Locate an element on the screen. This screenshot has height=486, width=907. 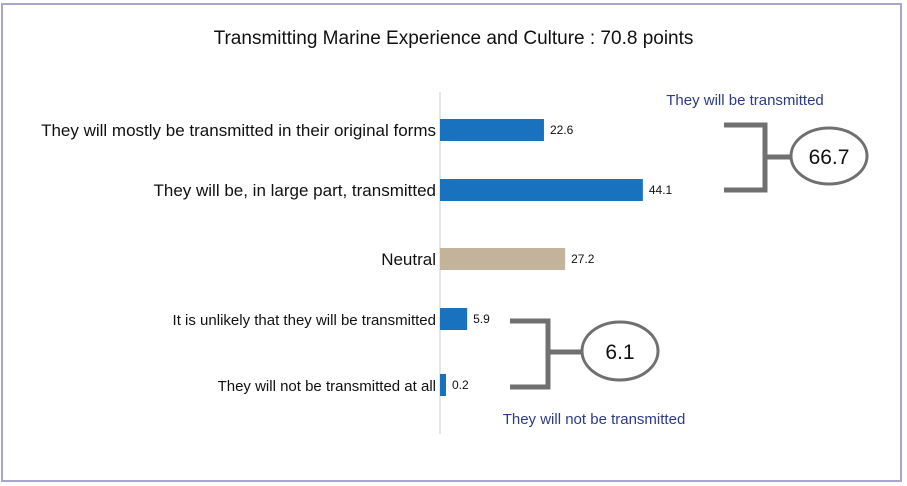
group-total: 6.1 is located at coordinates (619, 352).